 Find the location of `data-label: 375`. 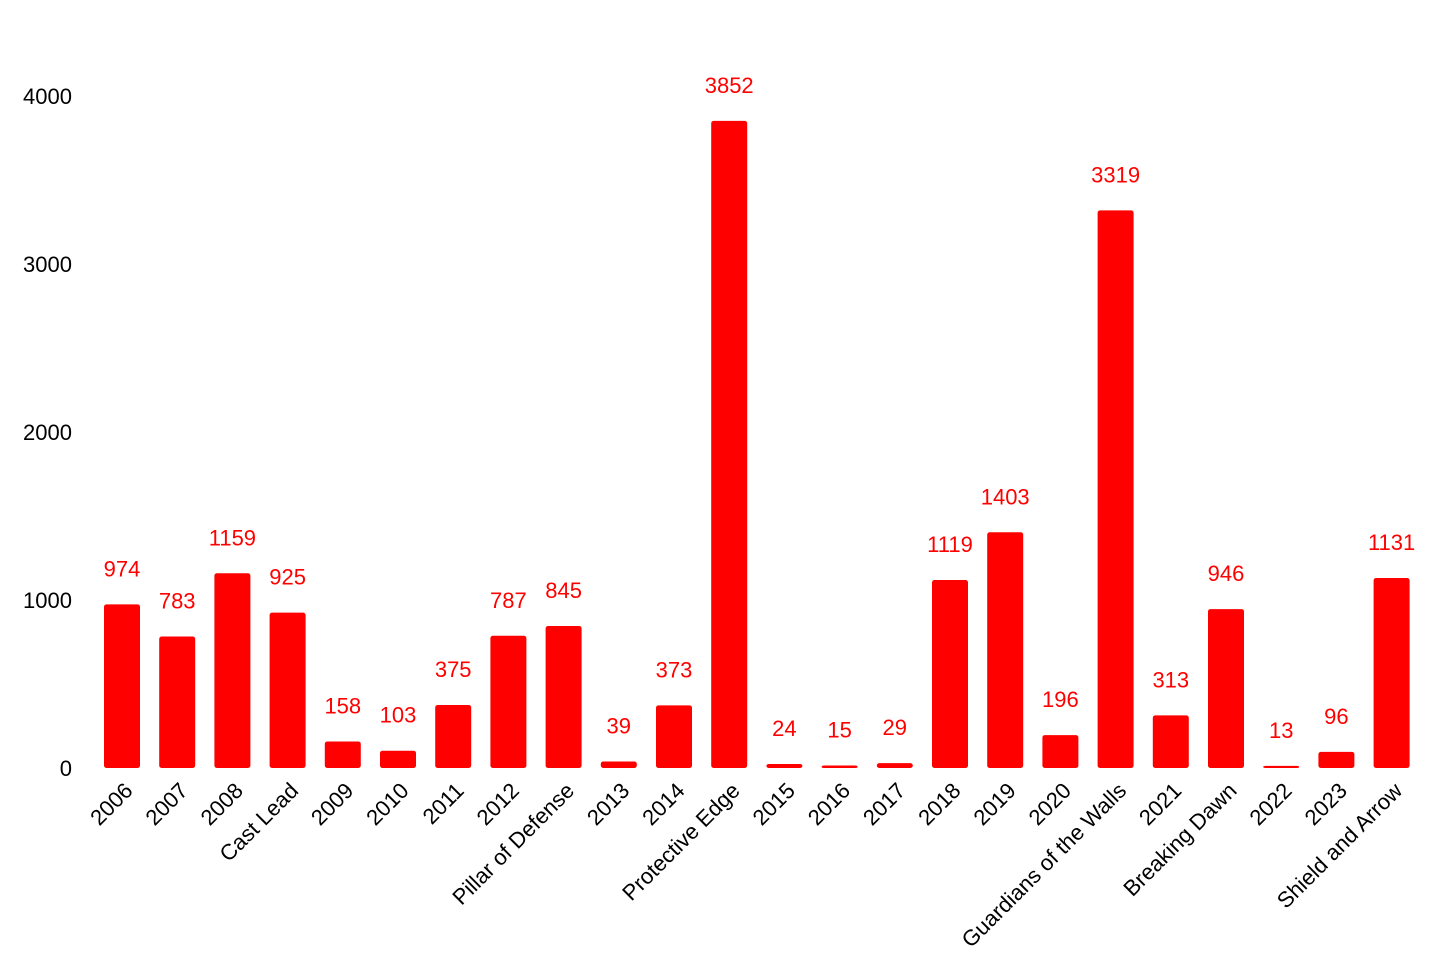

data-label: 375 is located at coordinates (453, 669).